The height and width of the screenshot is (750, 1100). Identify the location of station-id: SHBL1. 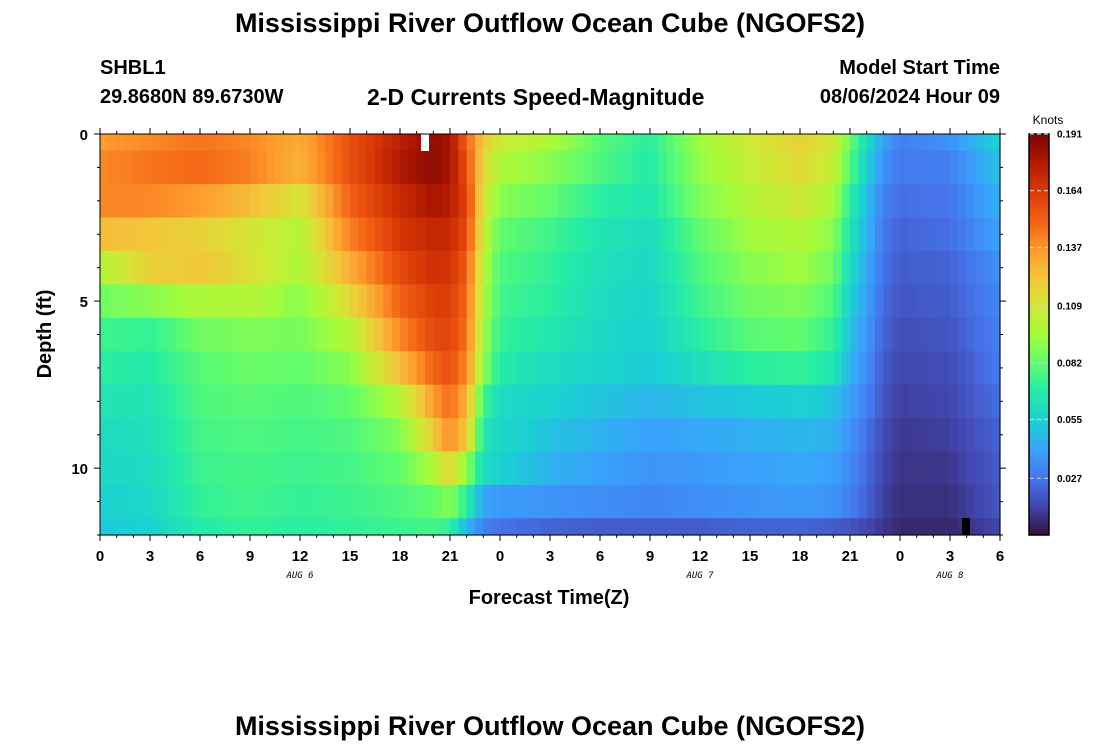
(133, 68).